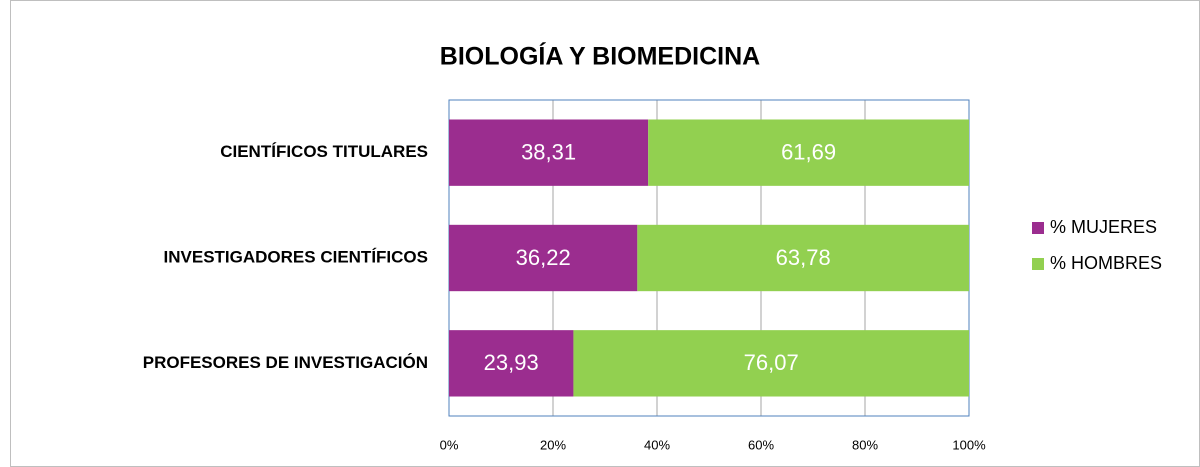 The width and height of the screenshot is (1200, 467). I want to click on y-tick-label: INVESTIGADORES CIENTÍFICOS, so click(296, 256).